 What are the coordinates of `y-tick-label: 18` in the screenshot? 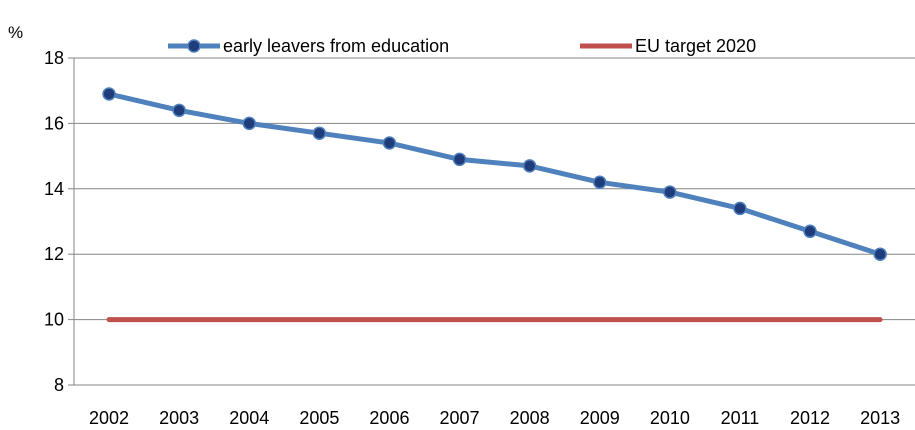 It's located at (54, 58).